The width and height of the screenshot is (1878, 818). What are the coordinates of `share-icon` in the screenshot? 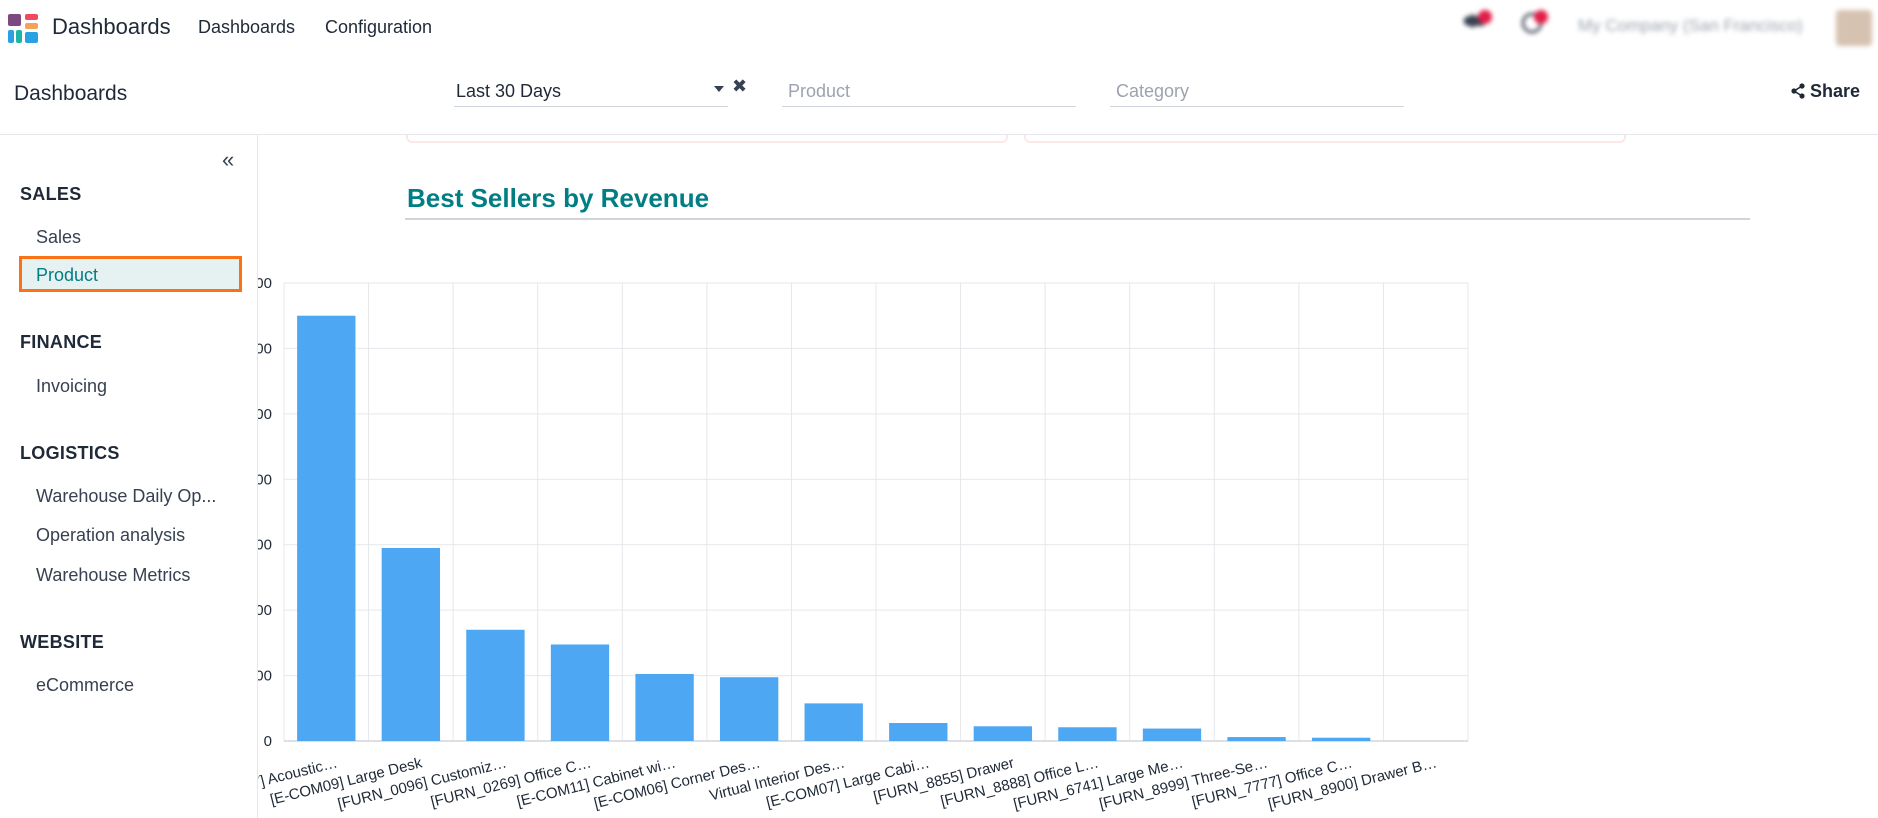 It's located at (1798, 91).